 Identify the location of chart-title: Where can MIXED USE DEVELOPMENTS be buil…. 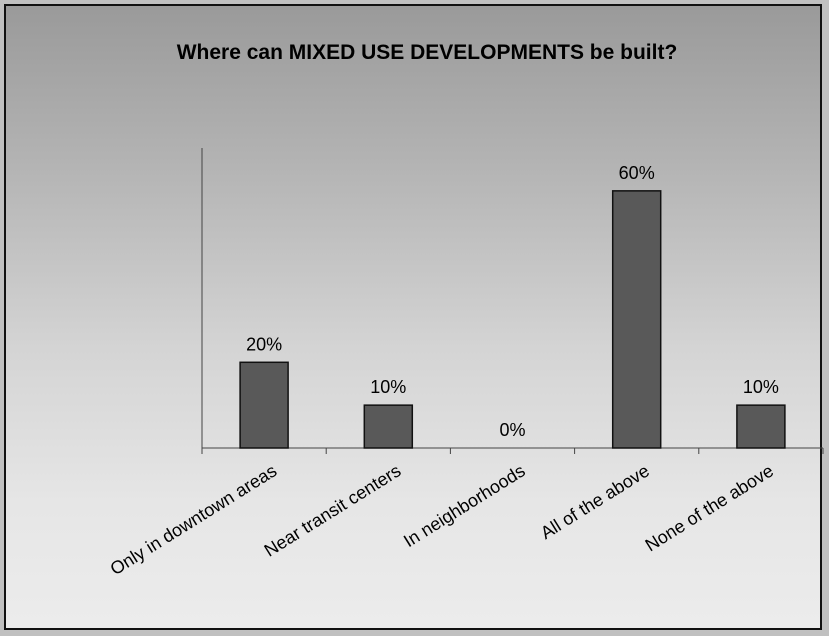
(427, 52).